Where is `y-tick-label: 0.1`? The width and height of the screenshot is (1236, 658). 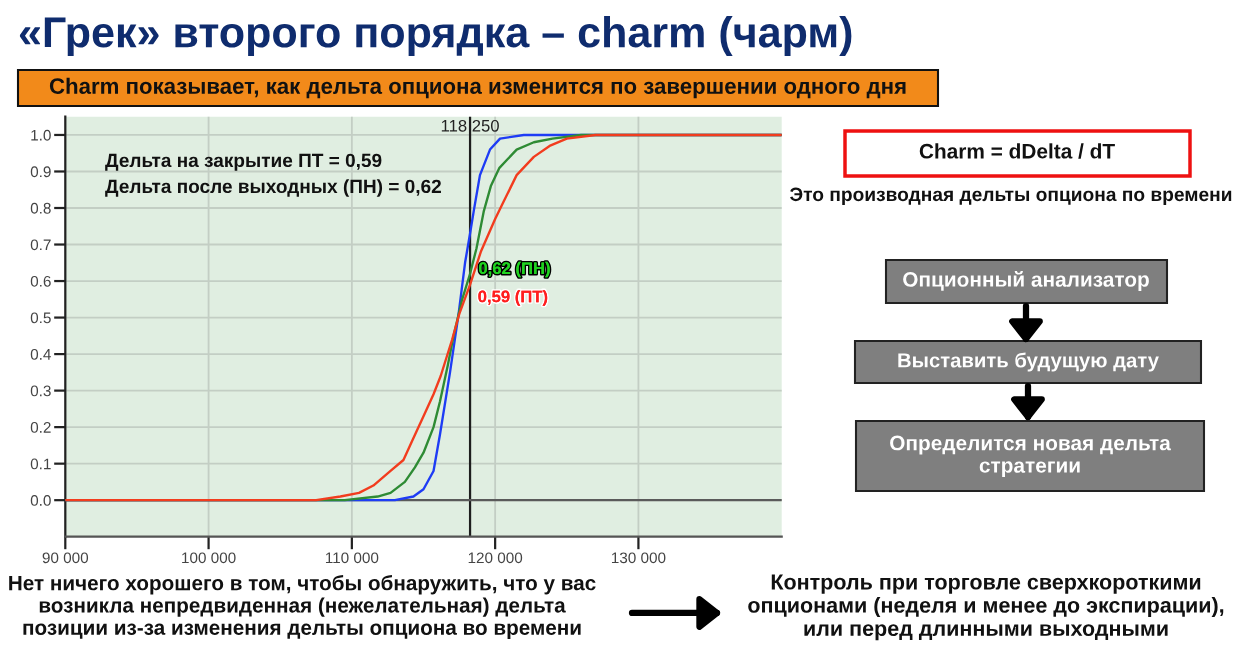 y-tick-label: 0.1 is located at coordinates (40, 464).